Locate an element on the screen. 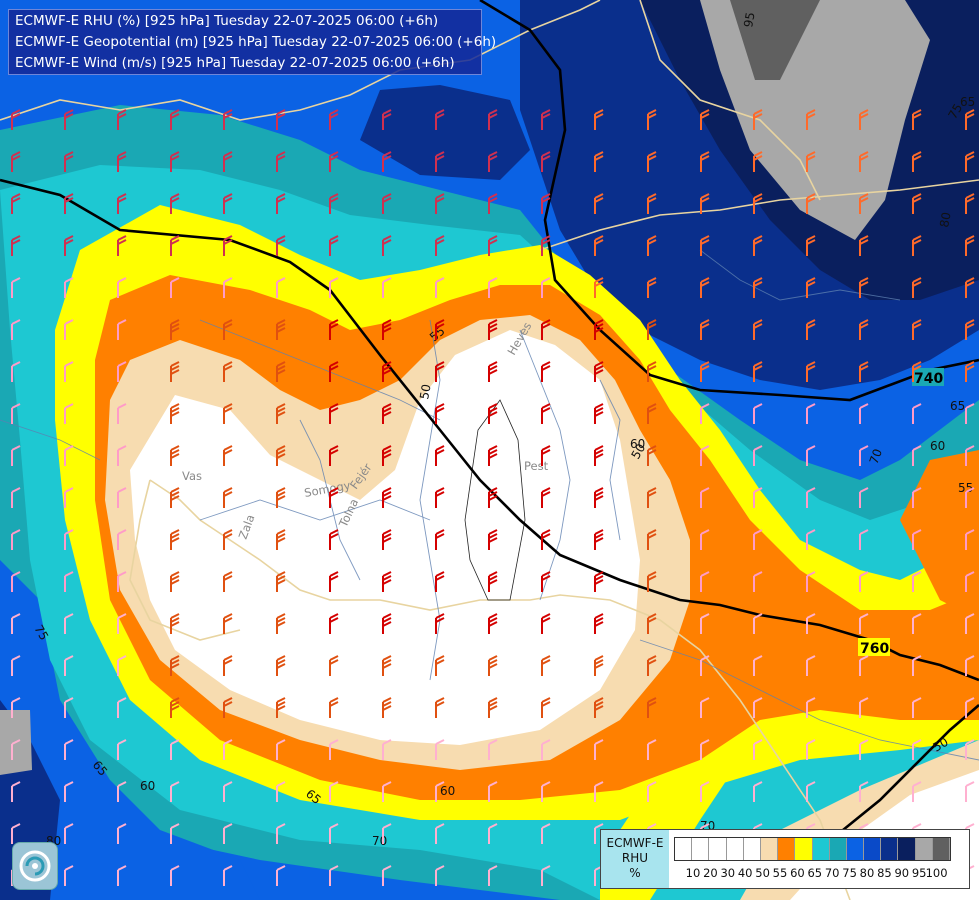 Image resolution: width=979 pixels, height=900 pixels. rhu-contour-label: 60 is located at coordinates (447, 791).